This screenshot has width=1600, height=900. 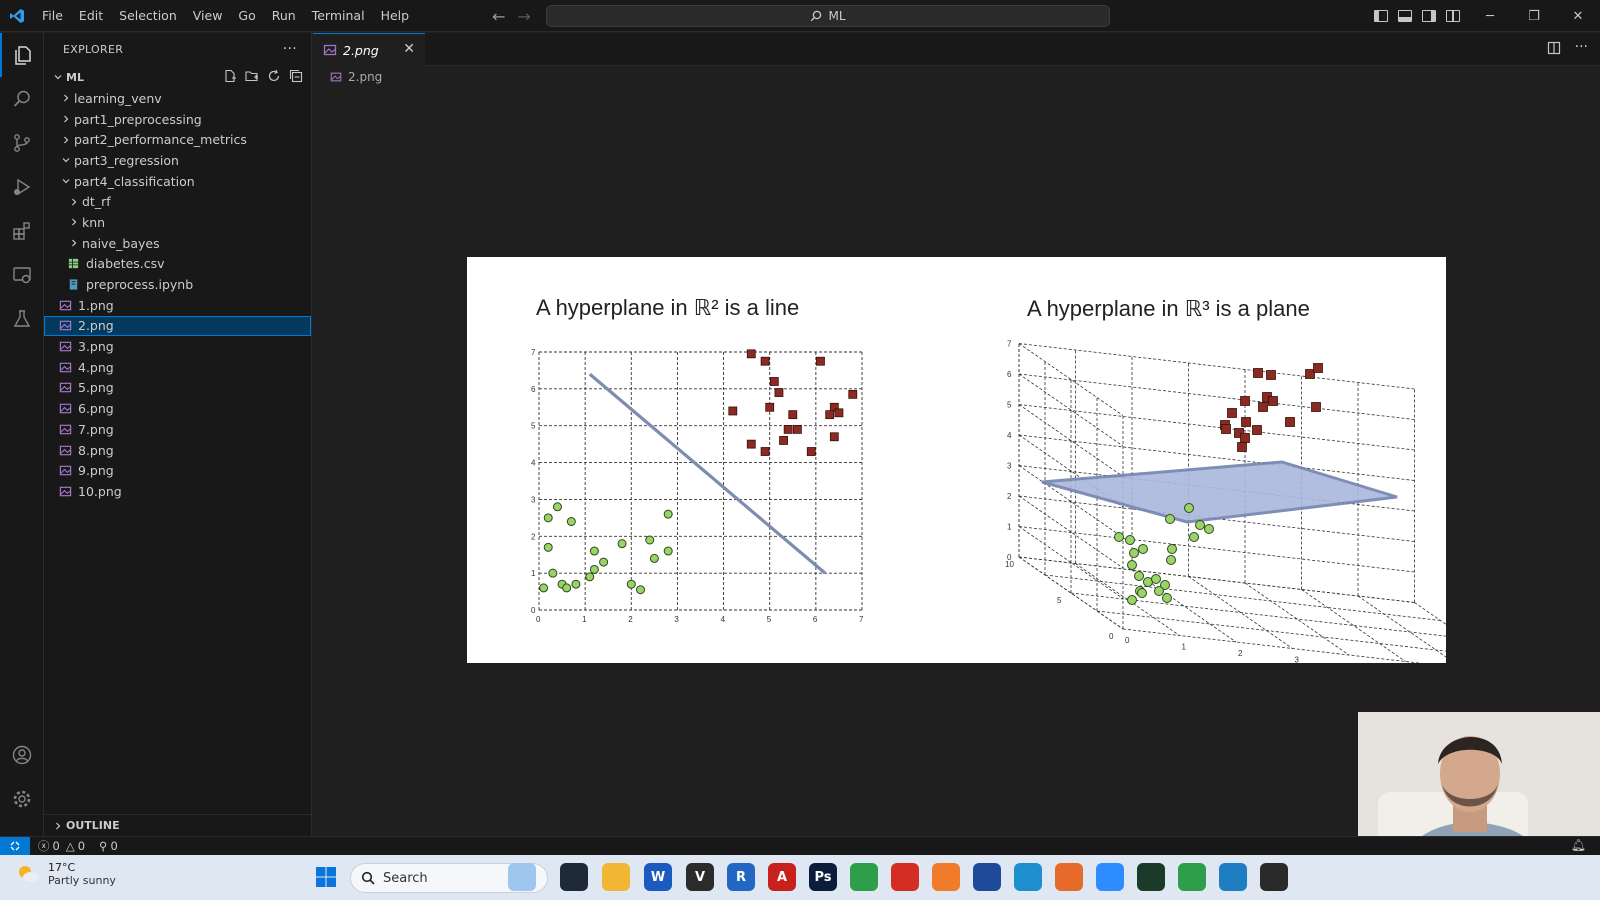 I want to click on sublime-app-icon, so click(x=946, y=877).